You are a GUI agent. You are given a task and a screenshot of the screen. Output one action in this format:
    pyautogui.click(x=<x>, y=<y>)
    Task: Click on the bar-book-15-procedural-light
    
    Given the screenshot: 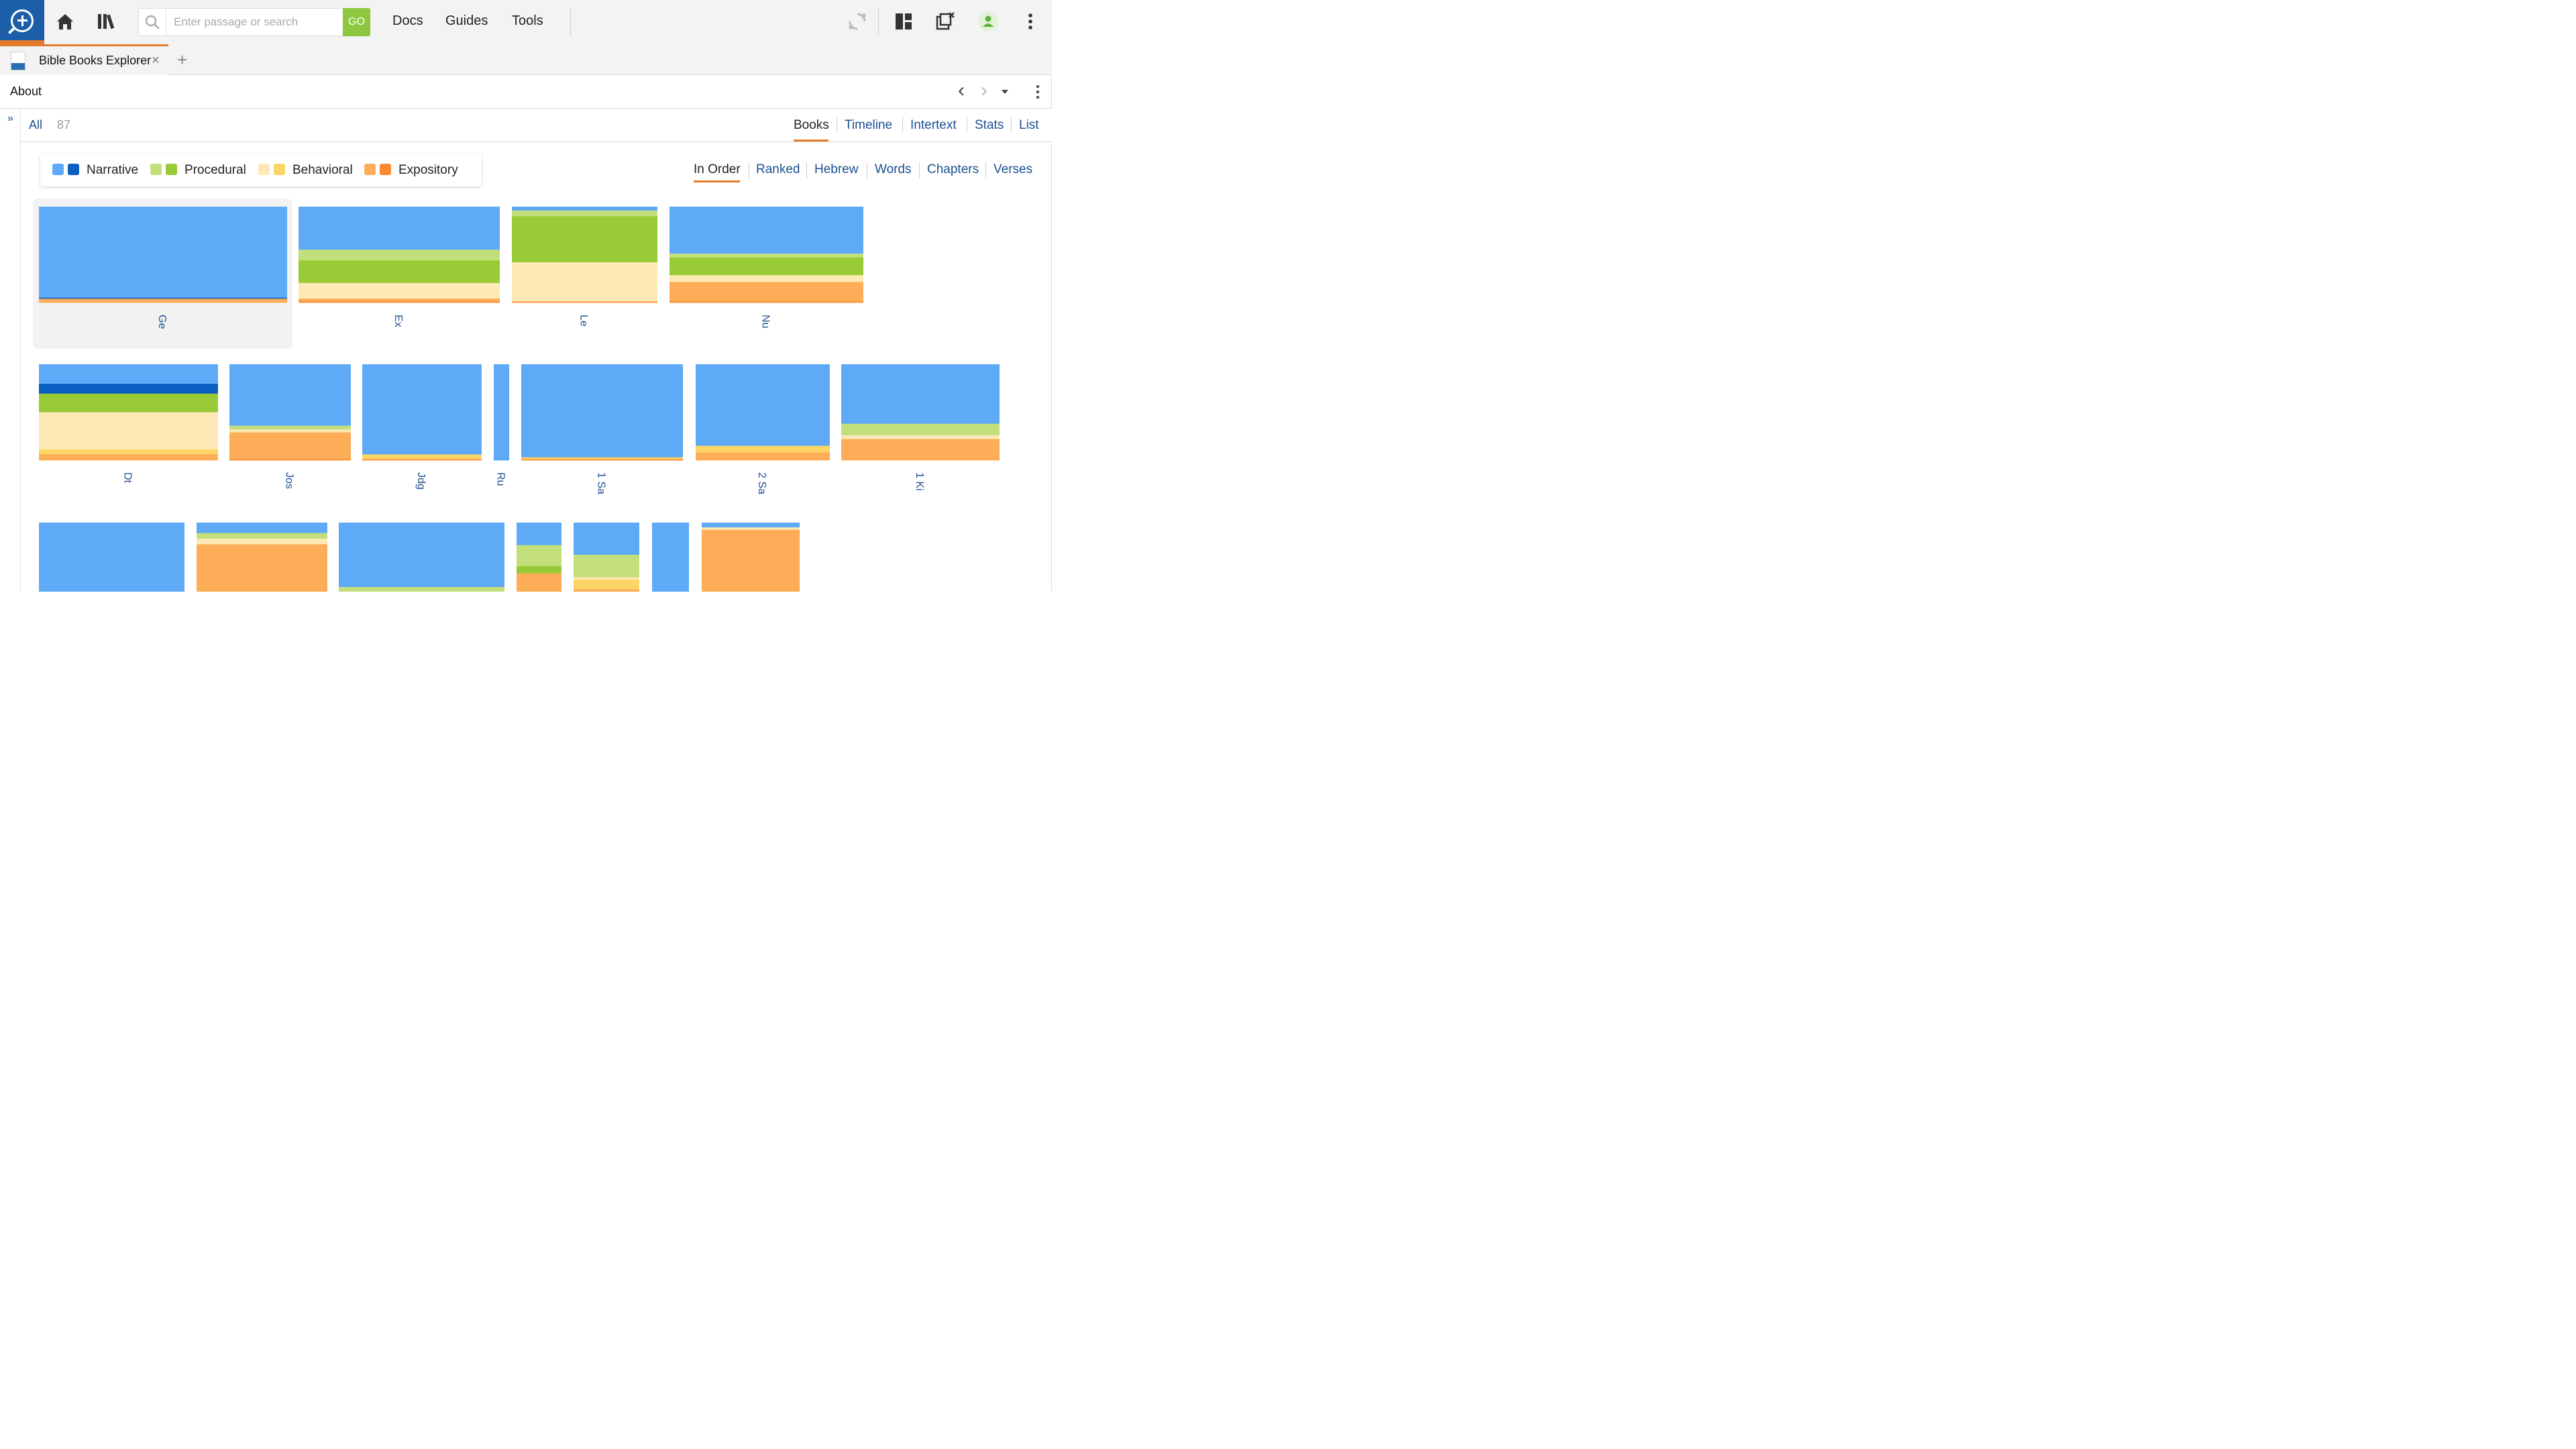 What is the action you would take?
    pyautogui.click(x=539, y=556)
    